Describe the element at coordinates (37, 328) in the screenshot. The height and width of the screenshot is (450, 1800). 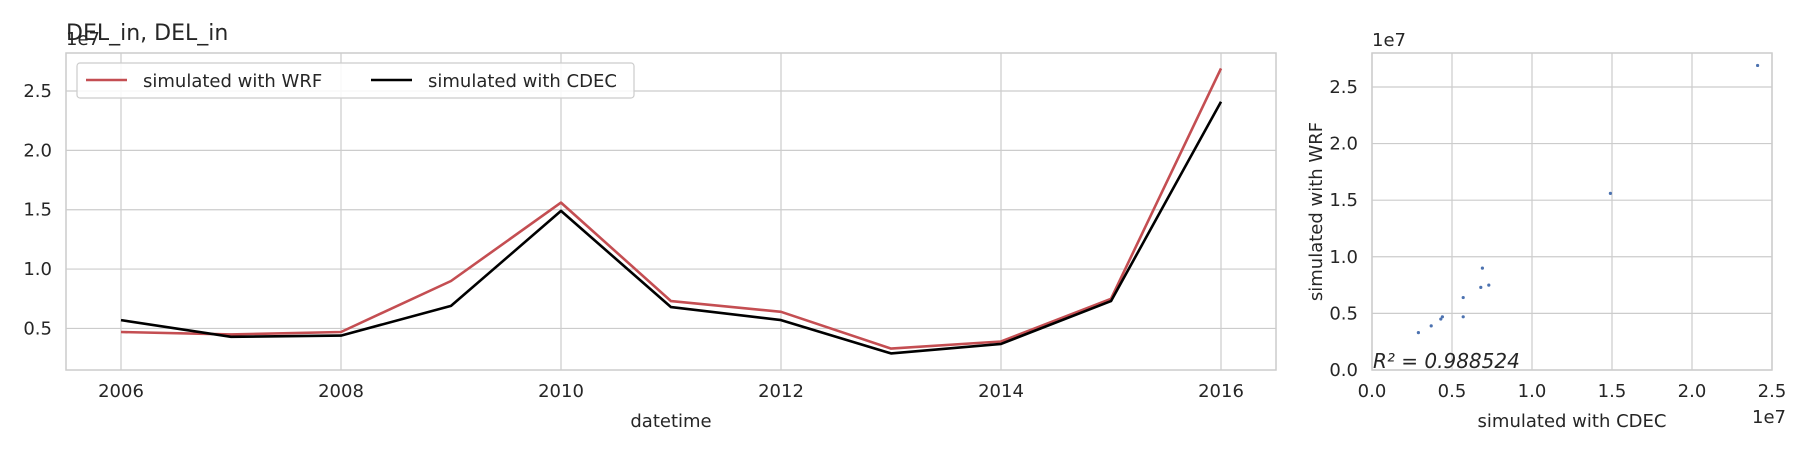
I see `line-y-tick-label: 0.5` at that location.